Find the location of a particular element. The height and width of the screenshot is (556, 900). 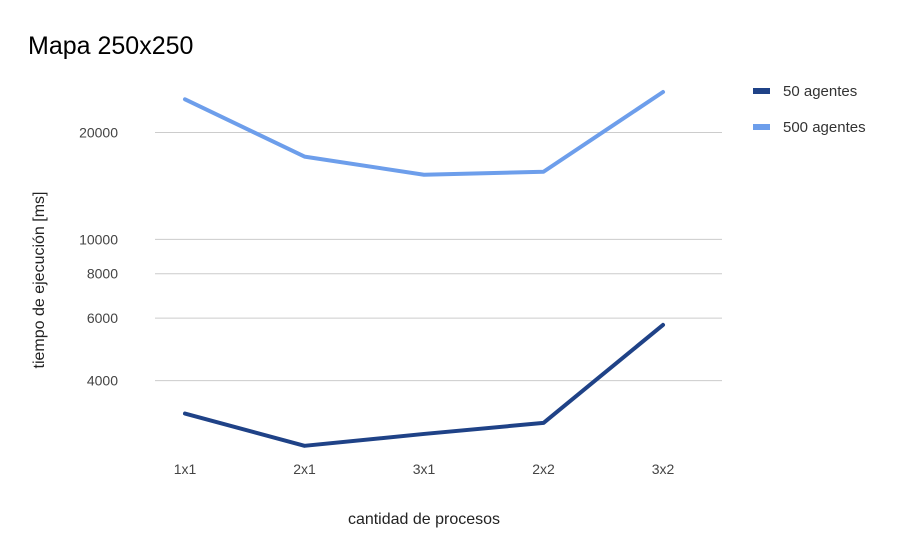

x-tick-labels: 1x1 2x1 3x1 2x2 3x2 is located at coordinates (424, 469).